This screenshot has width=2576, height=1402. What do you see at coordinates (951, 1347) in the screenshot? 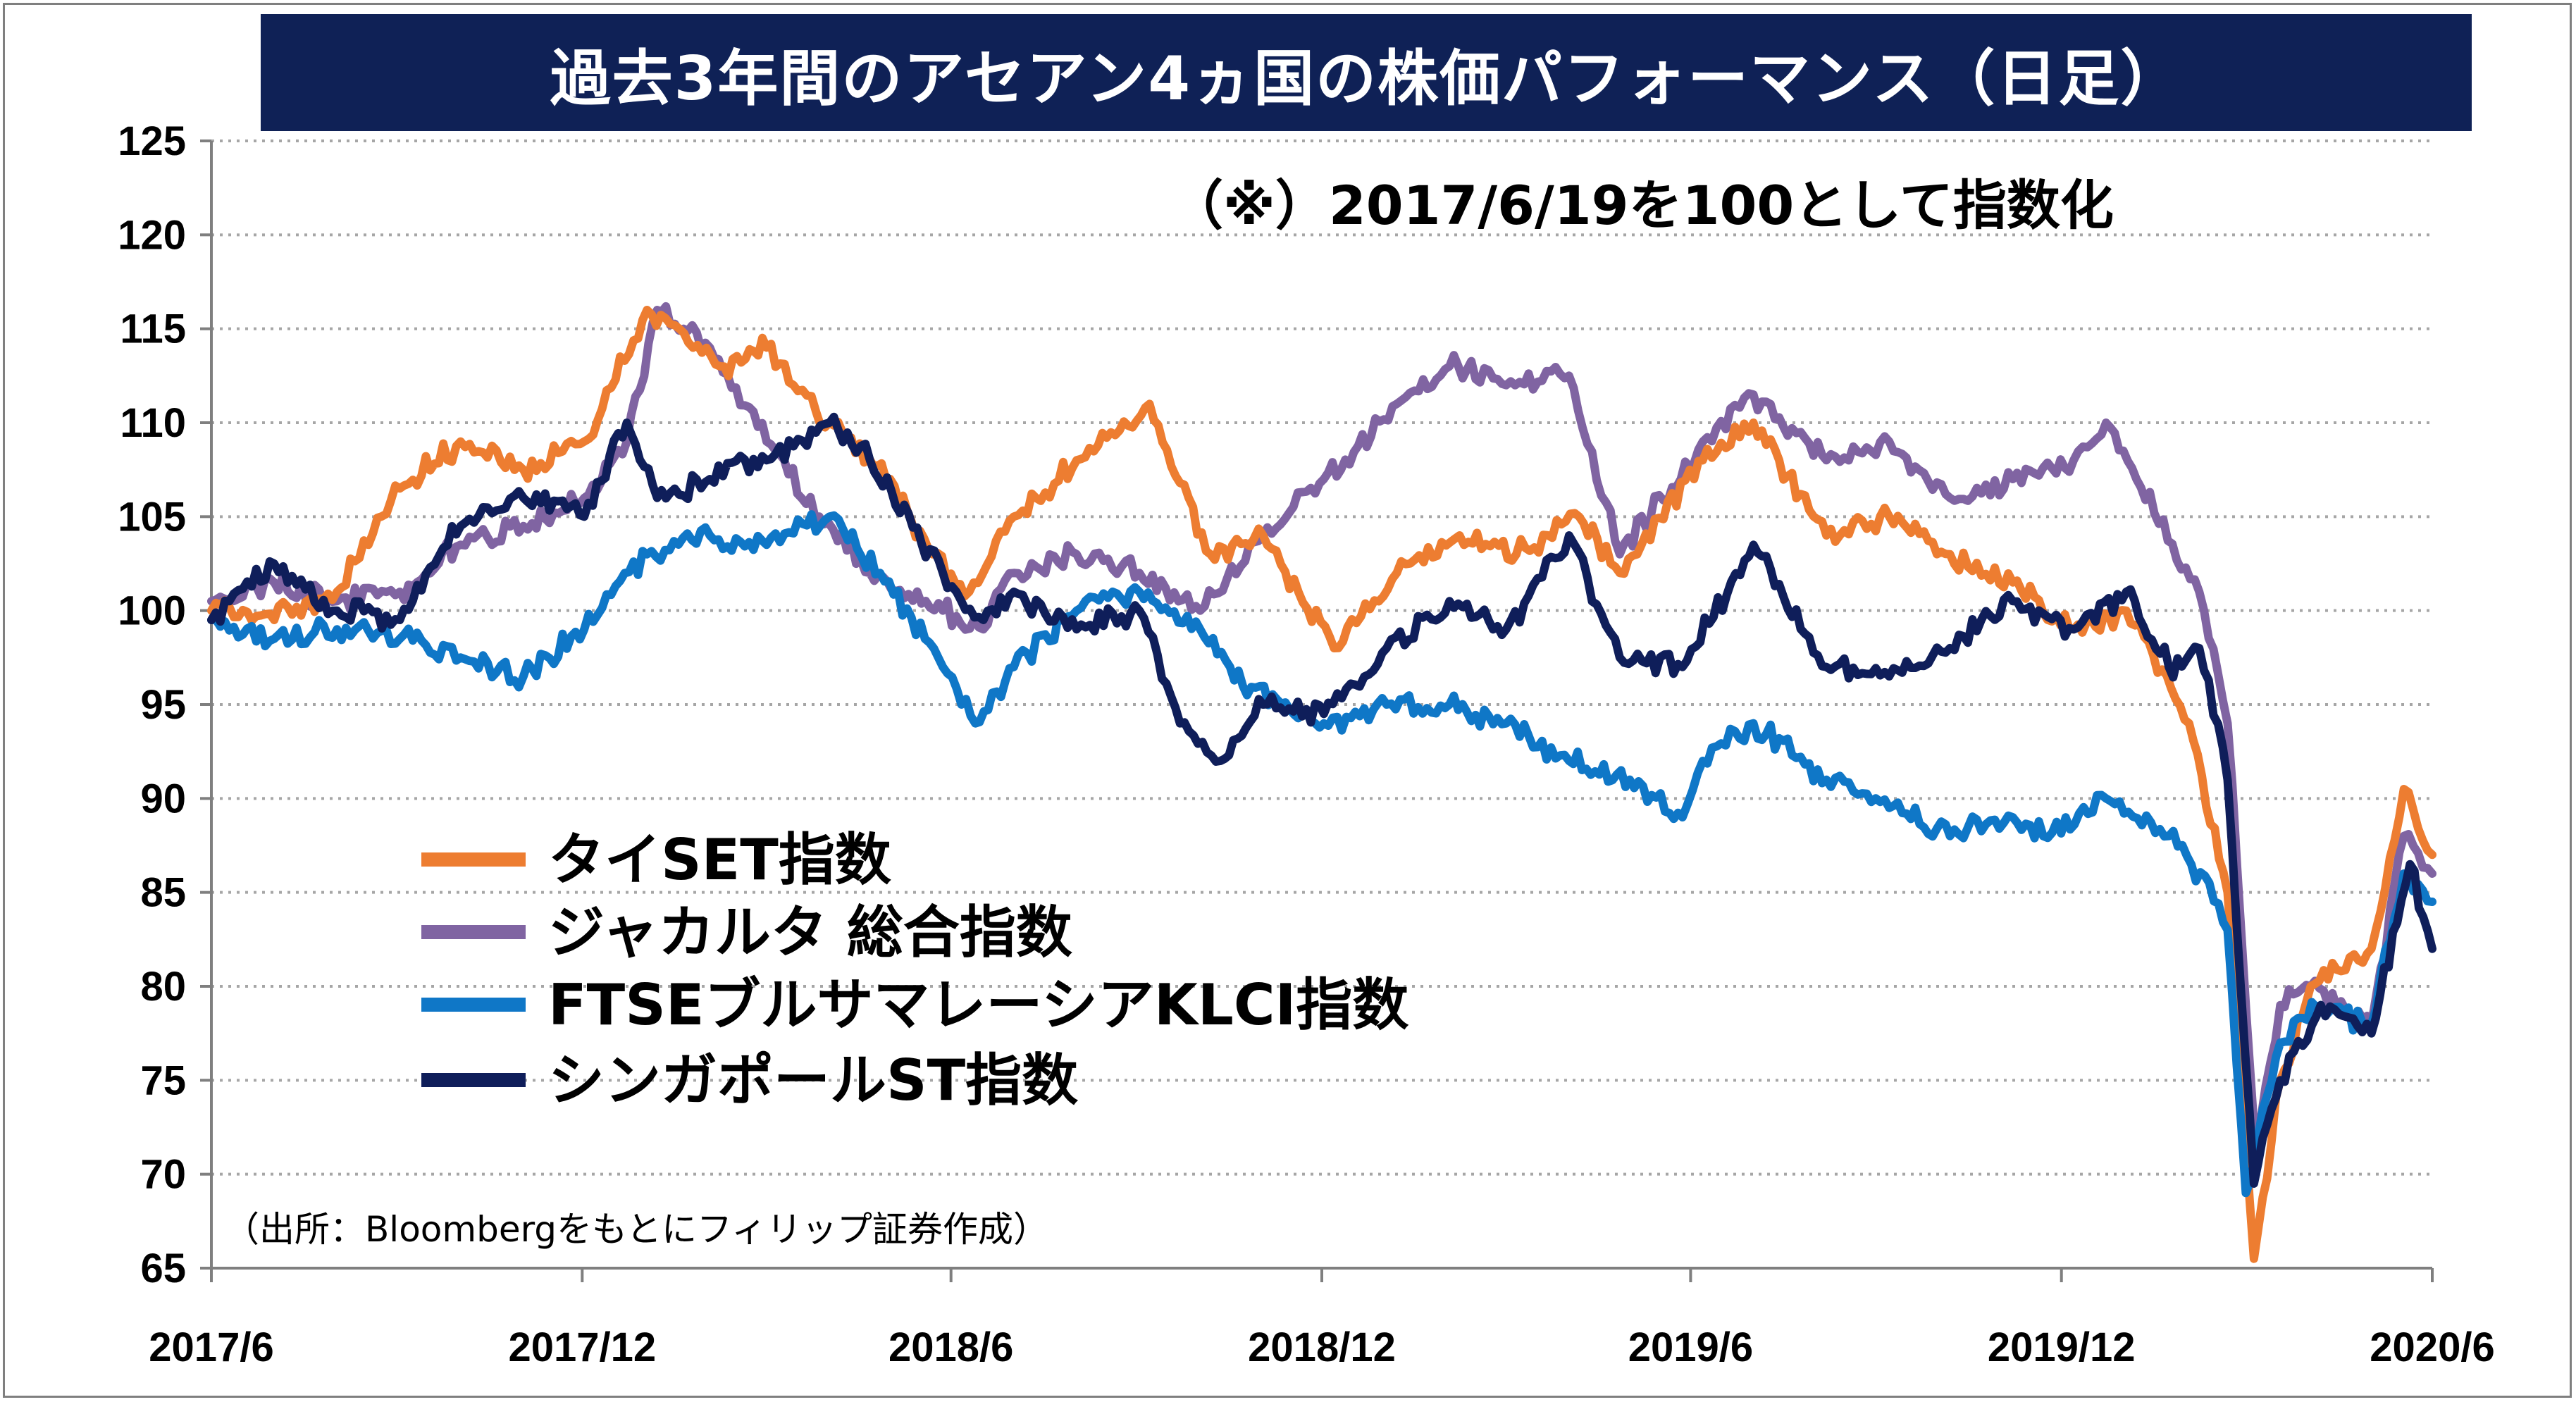
I see `x-tick-label: 2018/6` at bounding box center [951, 1347].